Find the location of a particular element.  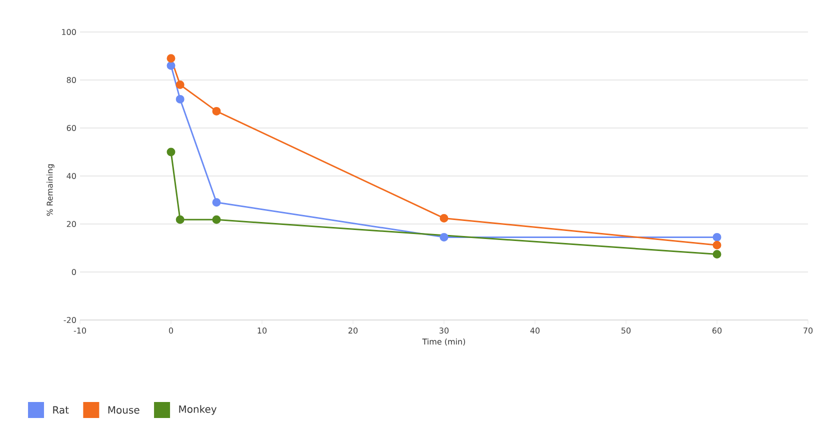

y-tick-label: 100 is located at coordinates (69, 32).